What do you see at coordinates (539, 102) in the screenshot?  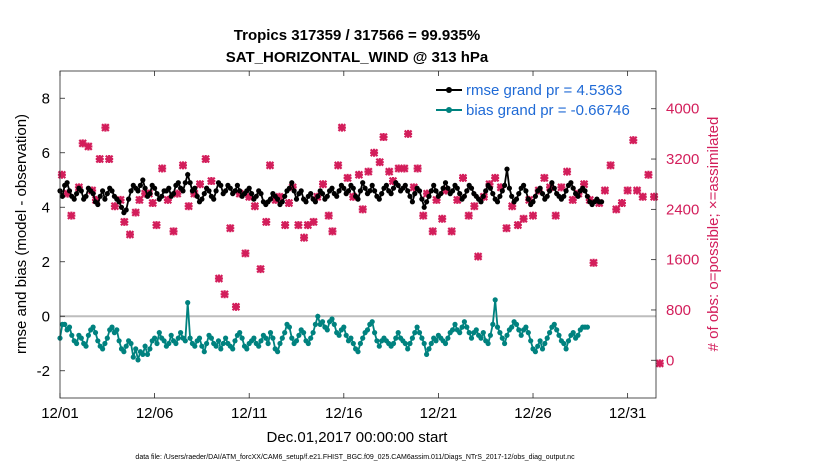 I see `legend-box` at bounding box center [539, 102].